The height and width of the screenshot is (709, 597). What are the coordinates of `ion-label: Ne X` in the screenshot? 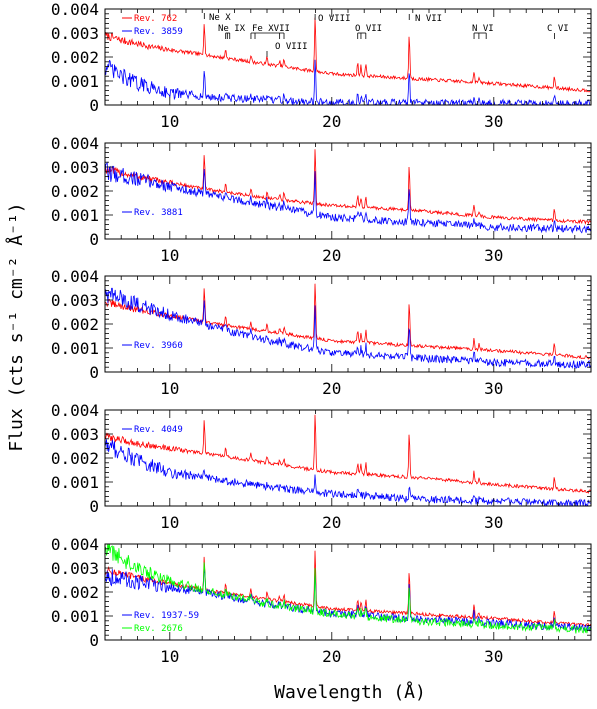 It's located at (220, 18).